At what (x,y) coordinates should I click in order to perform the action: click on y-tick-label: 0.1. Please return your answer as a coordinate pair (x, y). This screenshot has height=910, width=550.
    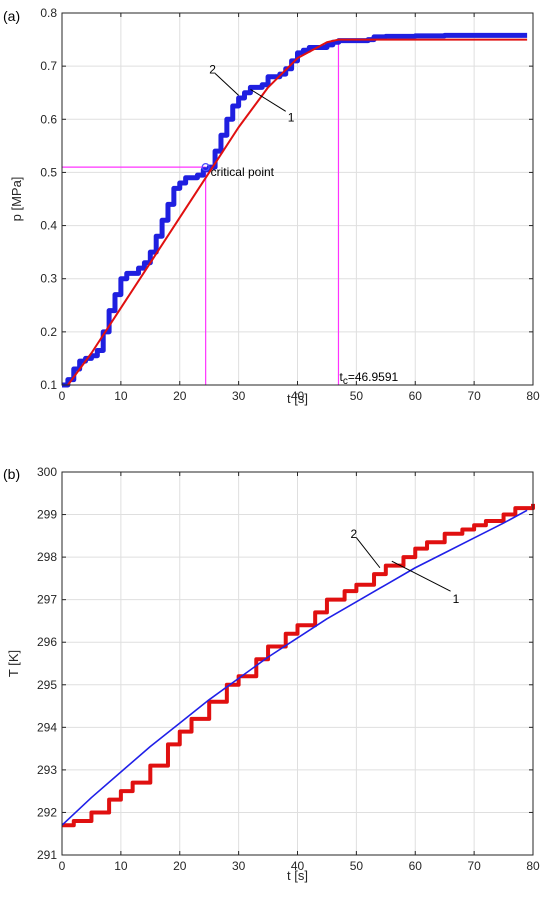
    Looking at the image, I should click on (48, 385).